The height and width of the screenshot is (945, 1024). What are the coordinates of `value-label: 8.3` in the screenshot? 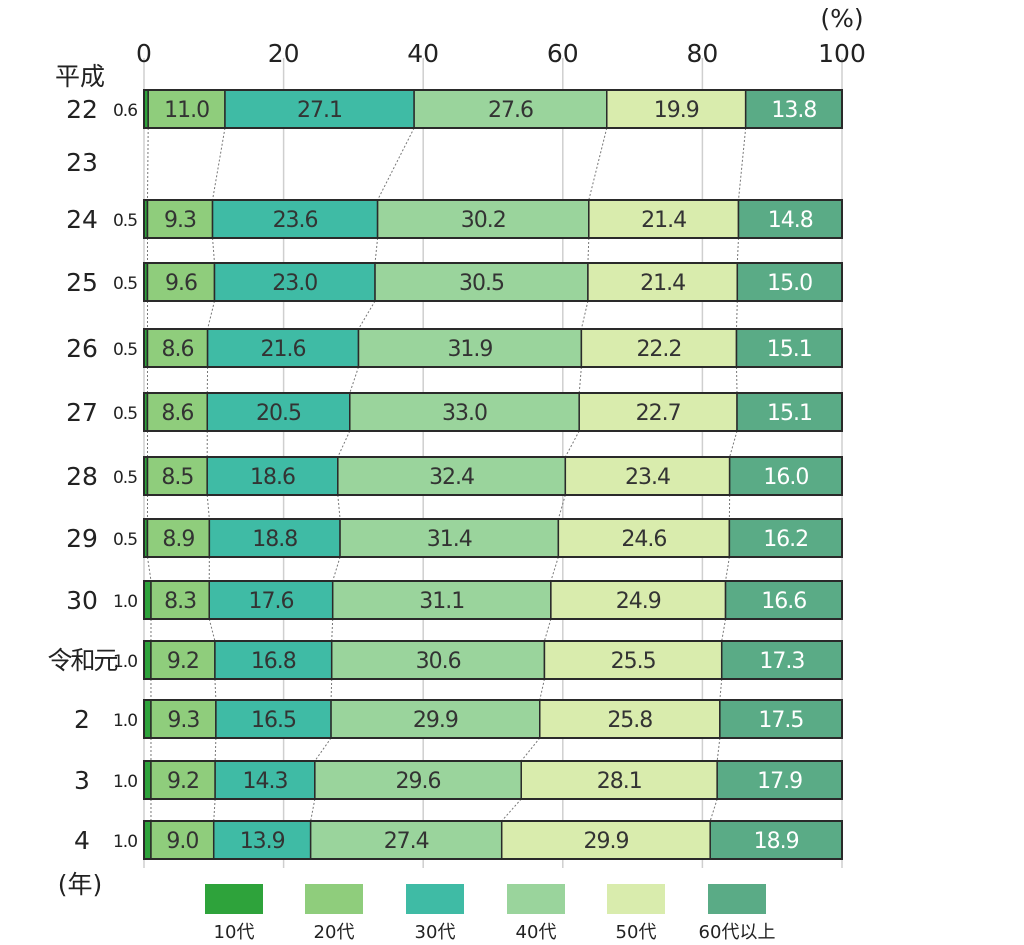 It's located at (180, 601).